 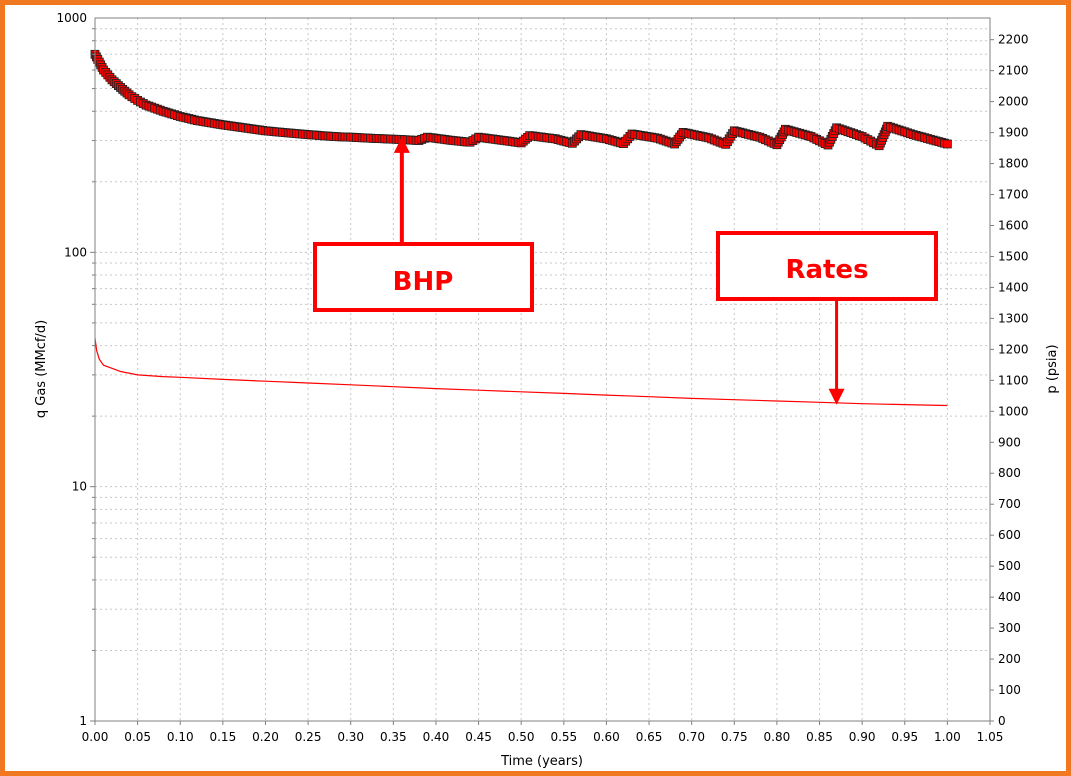 What do you see at coordinates (1009, 628) in the screenshot?
I see `y-right-tick-label: 300` at bounding box center [1009, 628].